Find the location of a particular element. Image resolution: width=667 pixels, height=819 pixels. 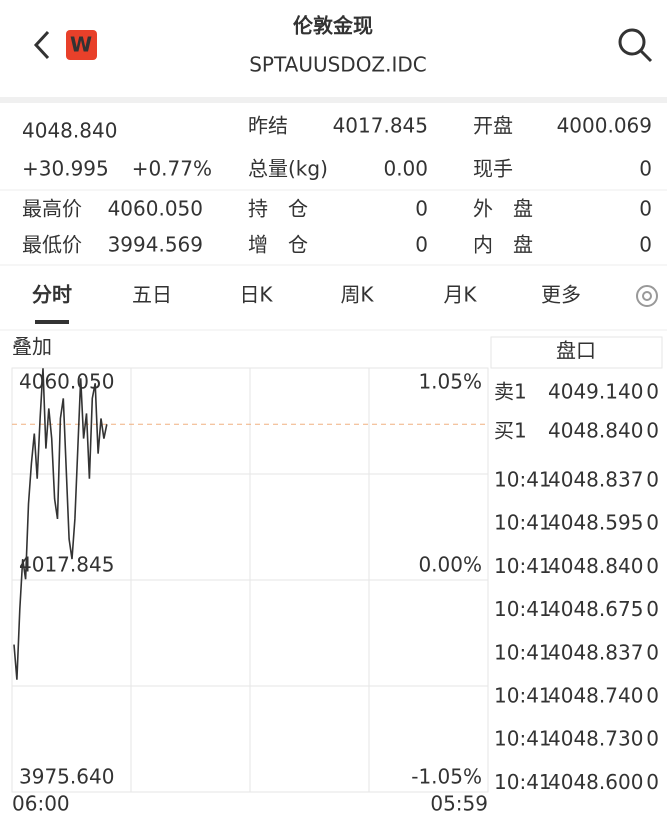

trade-price: 4048.595 is located at coordinates (595, 523).